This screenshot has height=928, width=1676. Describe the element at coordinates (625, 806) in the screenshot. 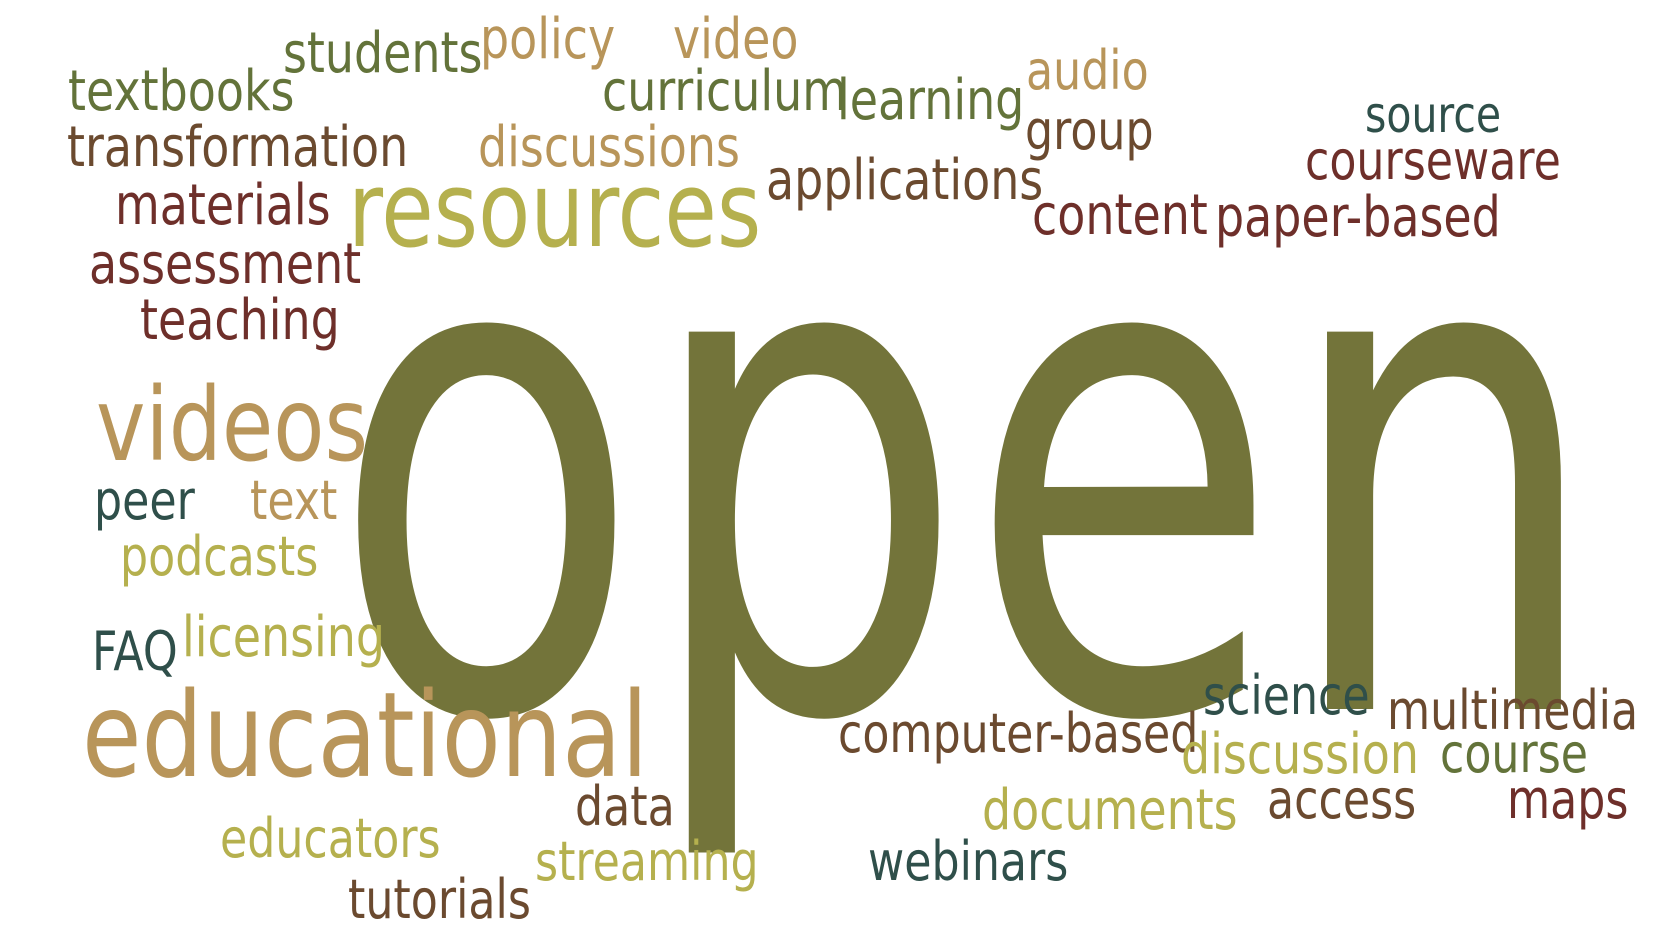

I see `word-data: data` at that location.